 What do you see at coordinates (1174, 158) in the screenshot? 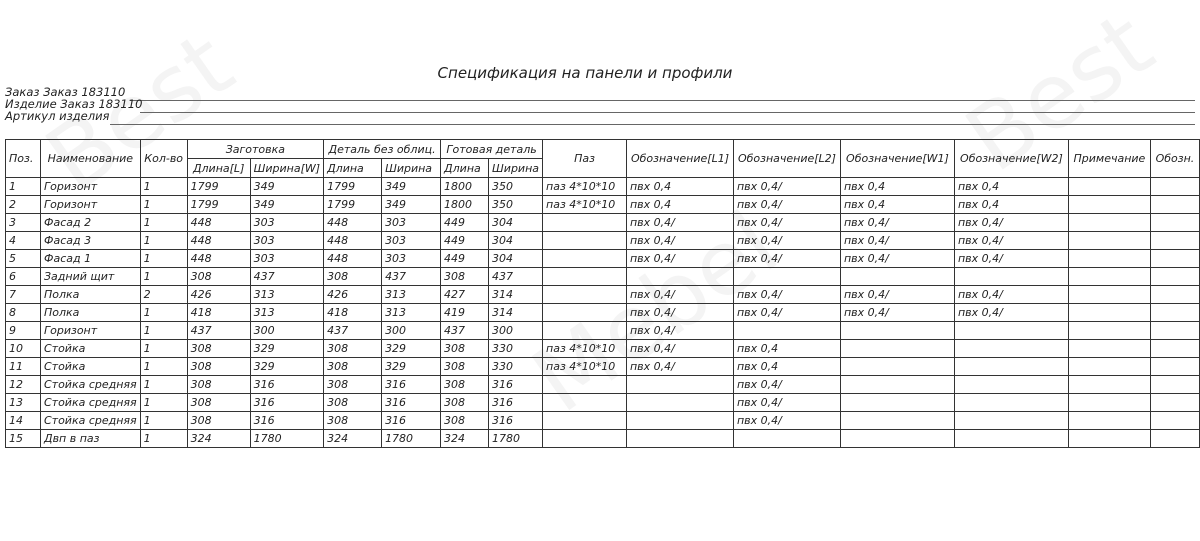
I see `header-desig: Обозн.` at bounding box center [1174, 158].